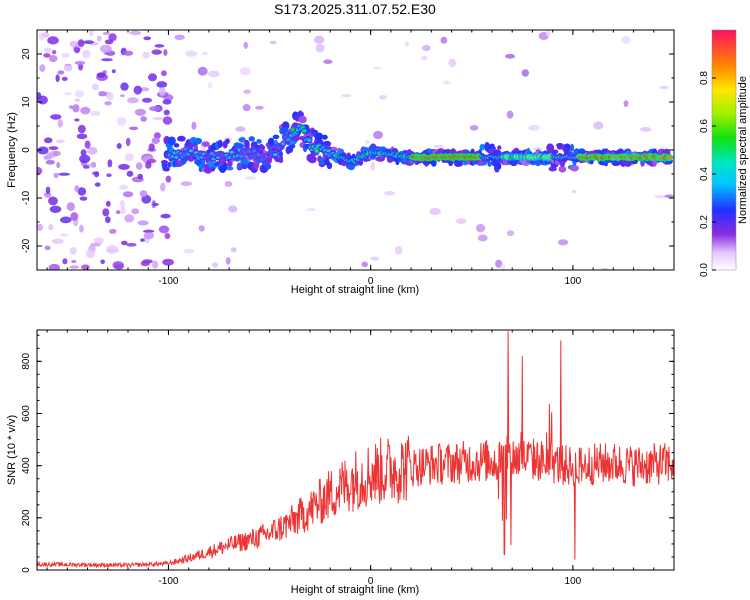  What do you see at coordinates (724, 150) in the screenshot?
I see `colorbar-gradient` at bounding box center [724, 150].